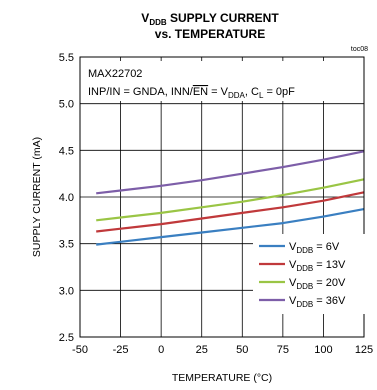  What do you see at coordinates (80, 350) in the screenshot?
I see `x-tick-label: -50` at bounding box center [80, 350].